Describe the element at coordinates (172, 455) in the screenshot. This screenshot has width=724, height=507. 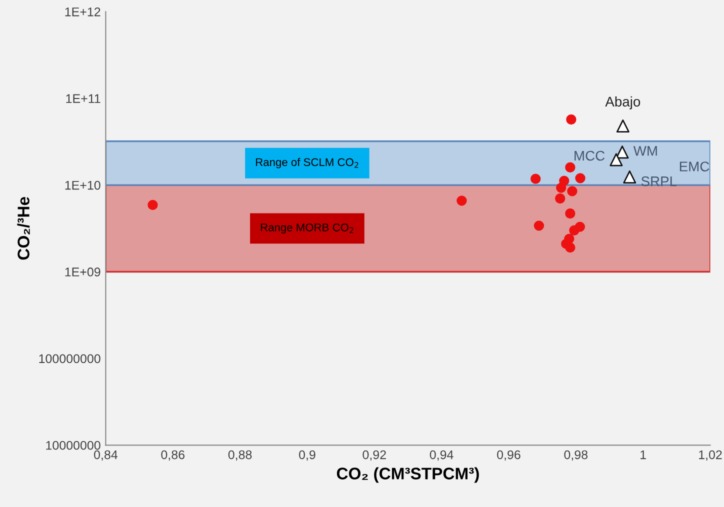
I see `x-tick-label: 0,86` at that location.